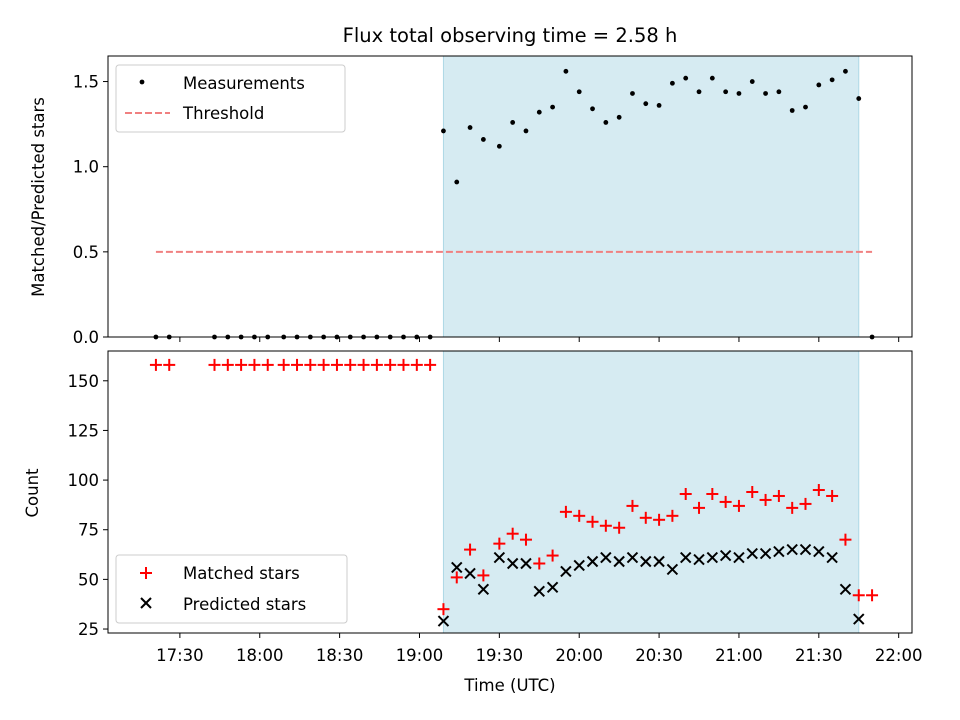 Image resolution: width=960 pixels, height=720 pixels. What do you see at coordinates (260, 655) in the screenshot?
I see `x-tick-label: 18:00` at bounding box center [260, 655].